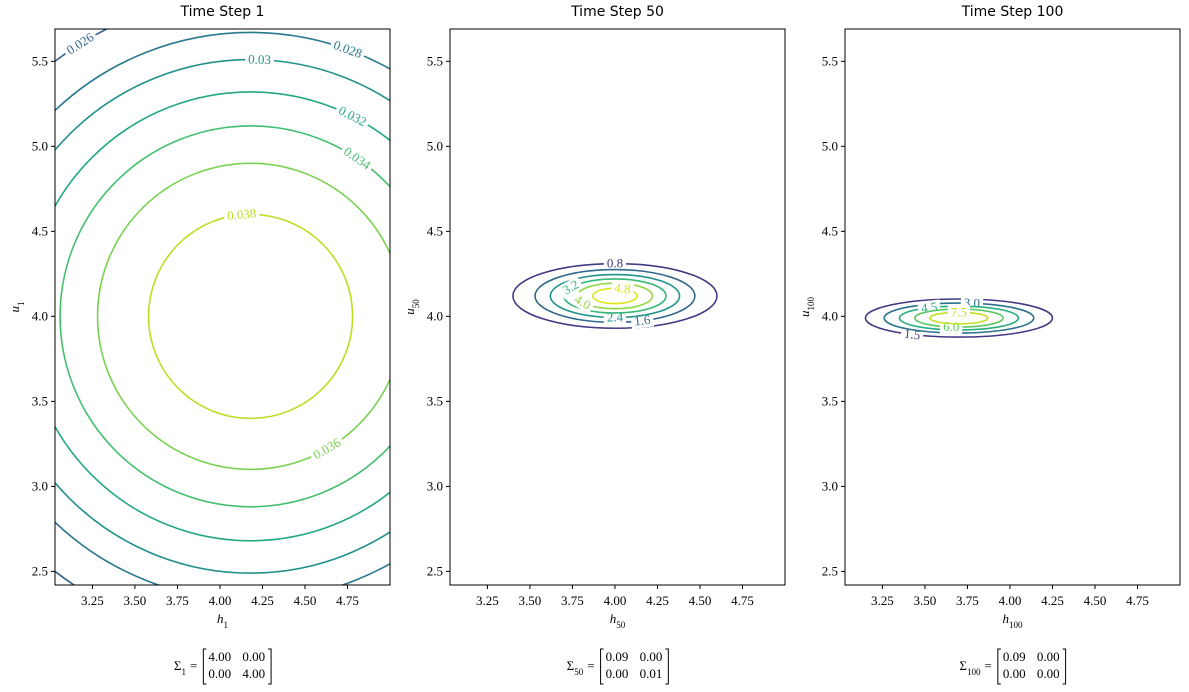 This screenshot has width=1189, height=692. I want to click on contour-label: 4.0, so click(583, 301).